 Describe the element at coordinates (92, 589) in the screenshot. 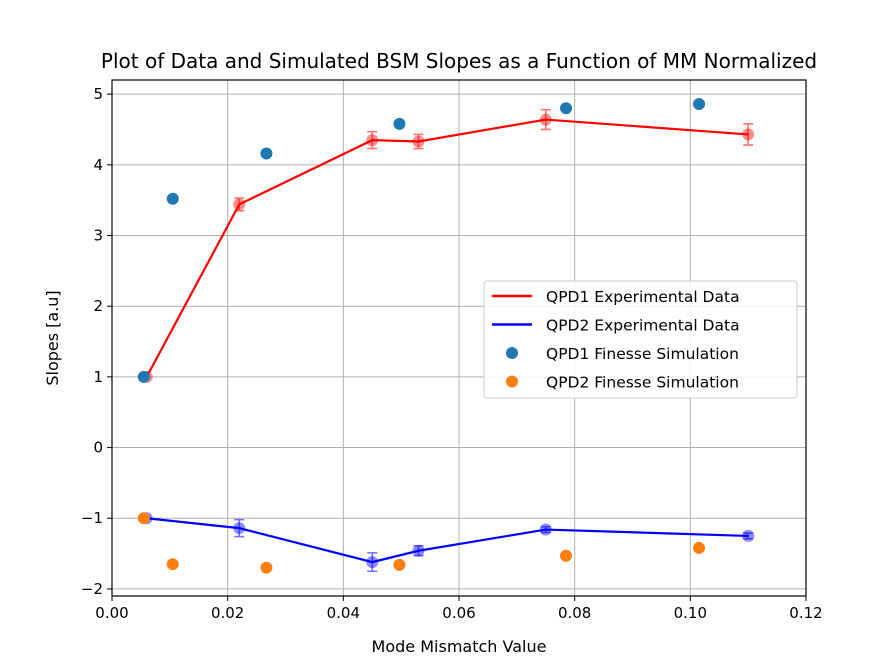

I see `y-tick-label: −2` at that location.